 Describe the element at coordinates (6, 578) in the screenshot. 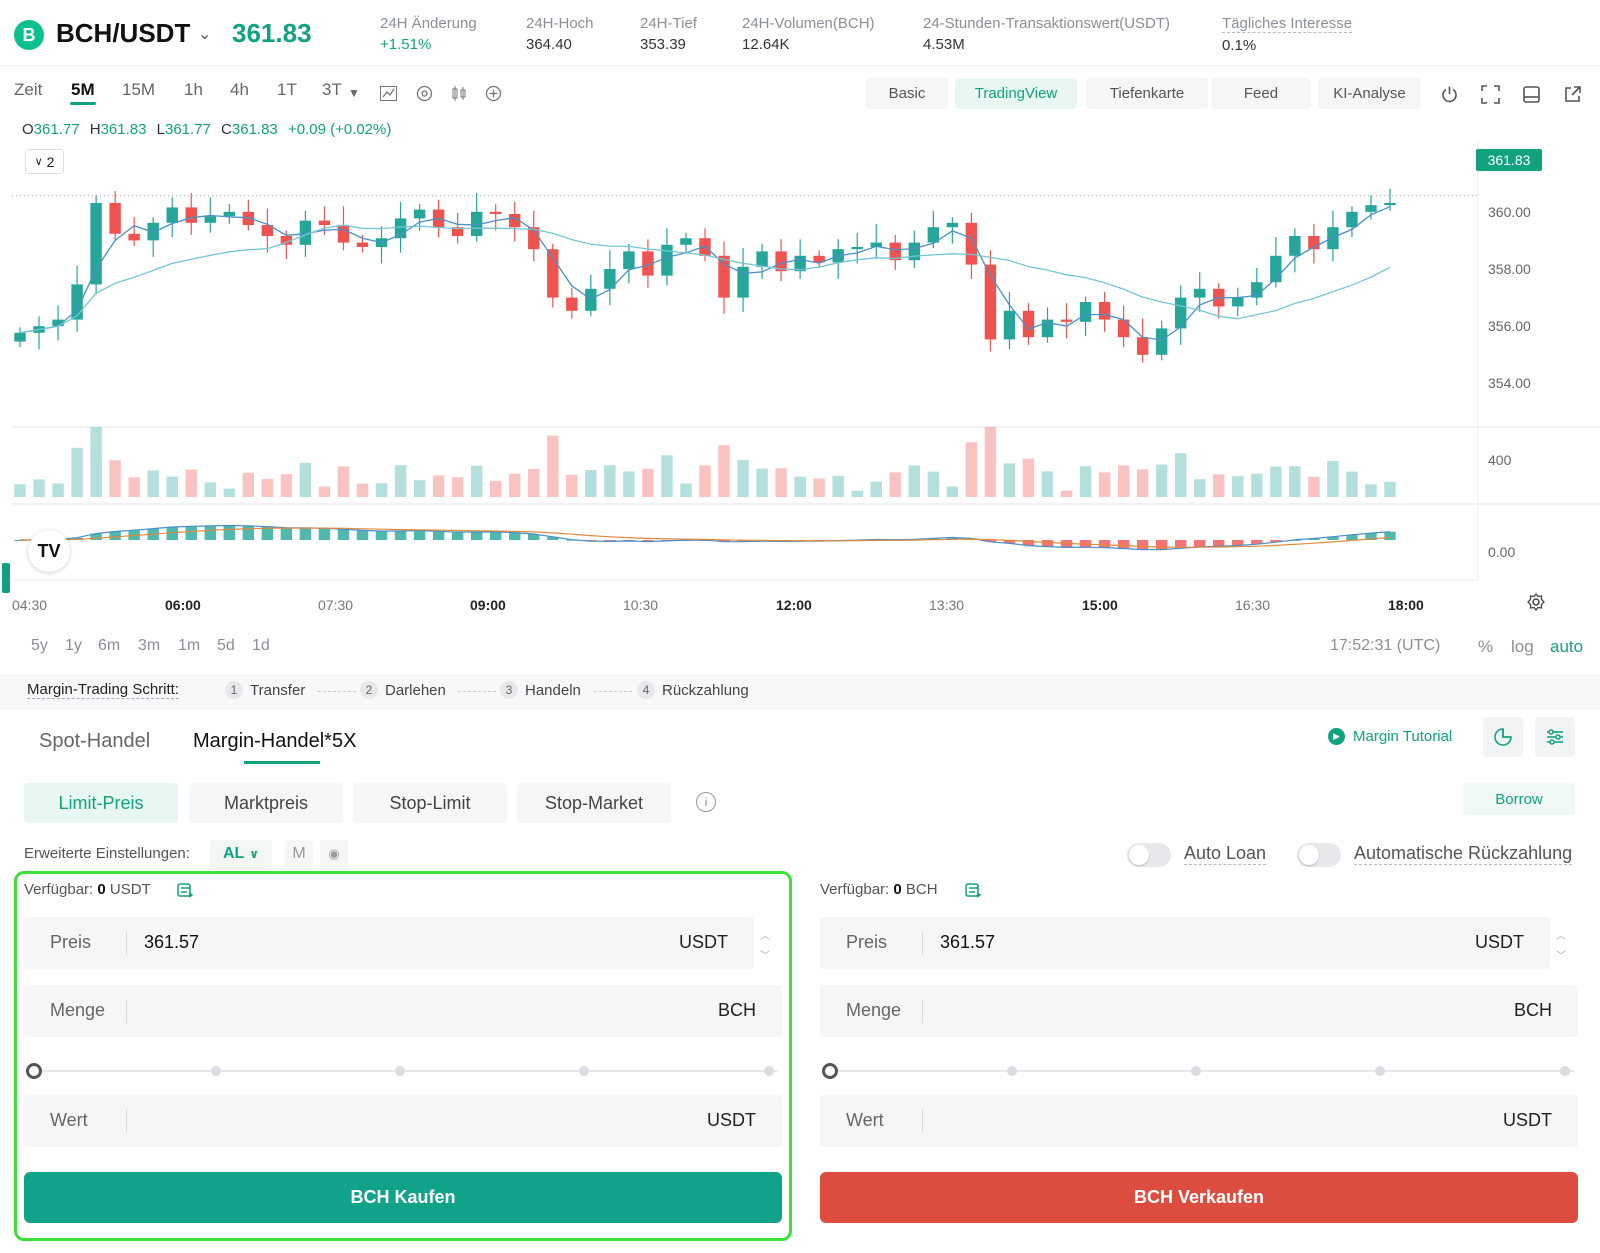

I see `chart-drag-handle` at that location.